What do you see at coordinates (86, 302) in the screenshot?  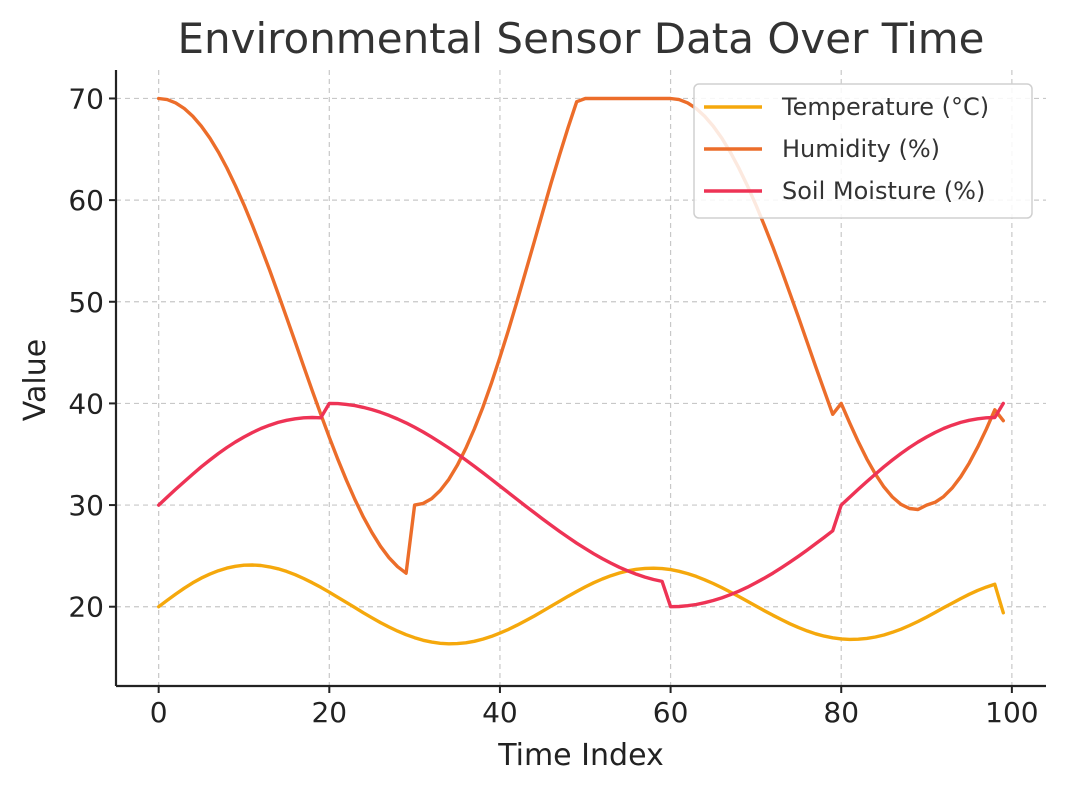 I see `y-tick-label: 50` at bounding box center [86, 302].